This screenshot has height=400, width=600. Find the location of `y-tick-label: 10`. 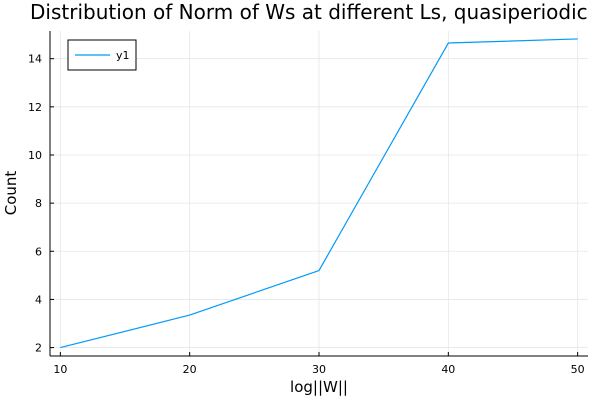

y-tick-label: 10 is located at coordinates (35, 155).